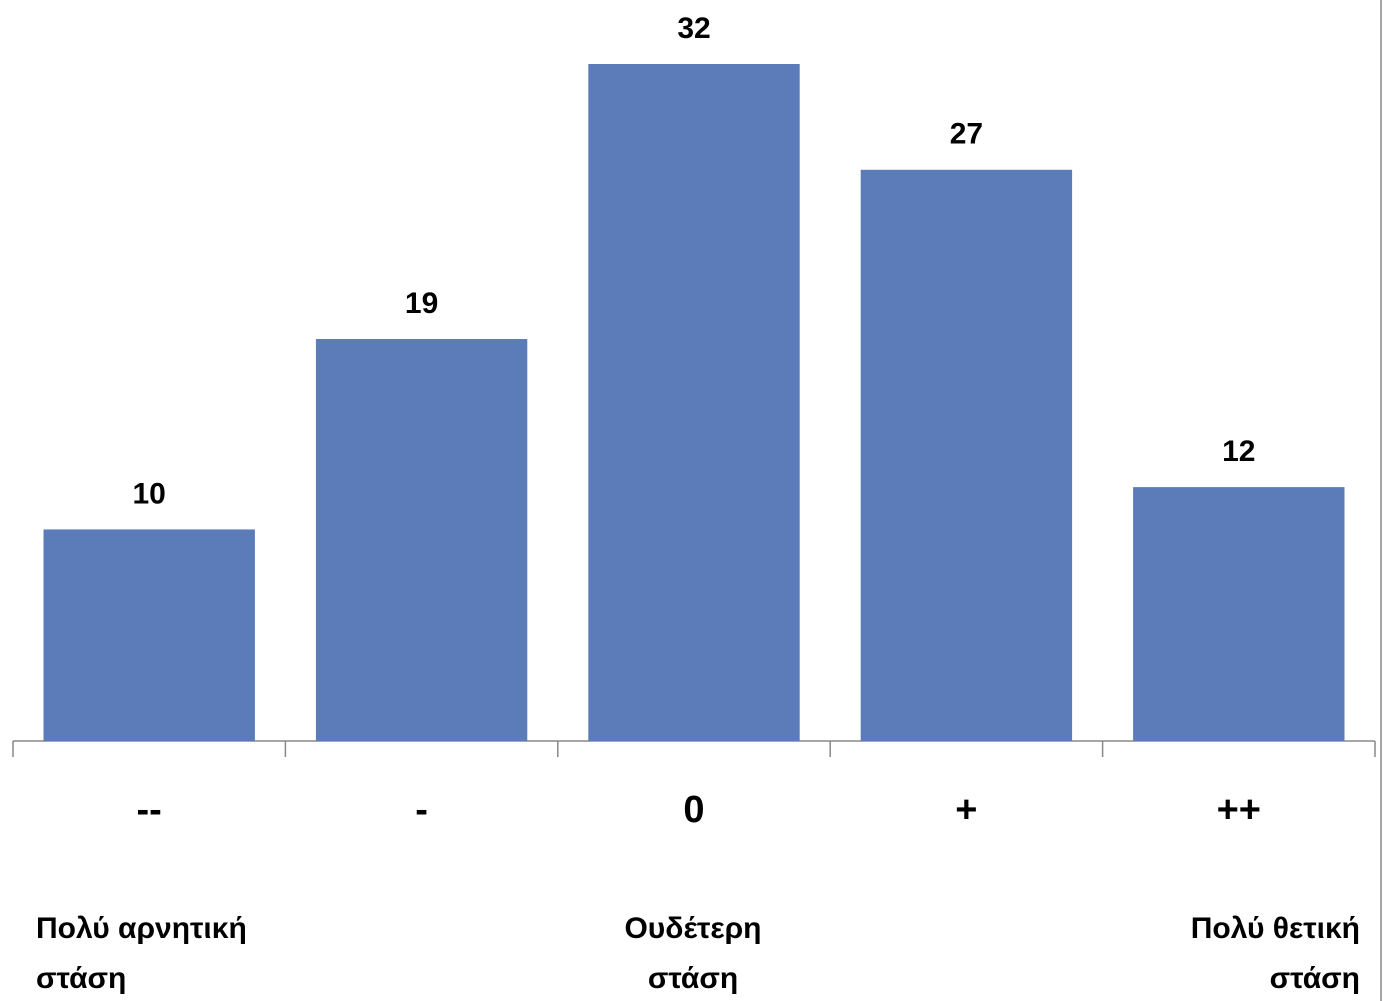 This screenshot has height=1001, width=1384. What do you see at coordinates (421, 303) in the screenshot?
I see `value-label: 19` at bounding box center [421, 303].